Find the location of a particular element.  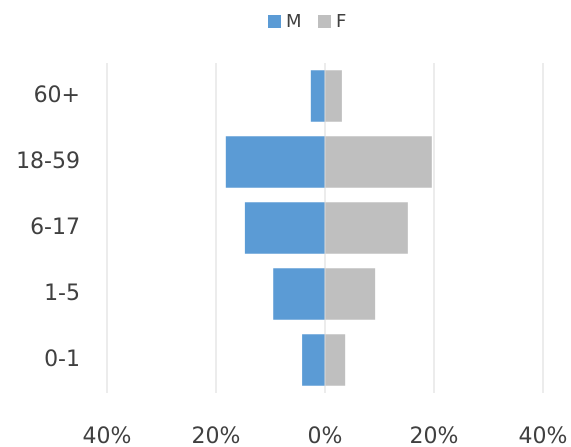

y-tick-label: 18-59 is located at coordinates (48, 161).